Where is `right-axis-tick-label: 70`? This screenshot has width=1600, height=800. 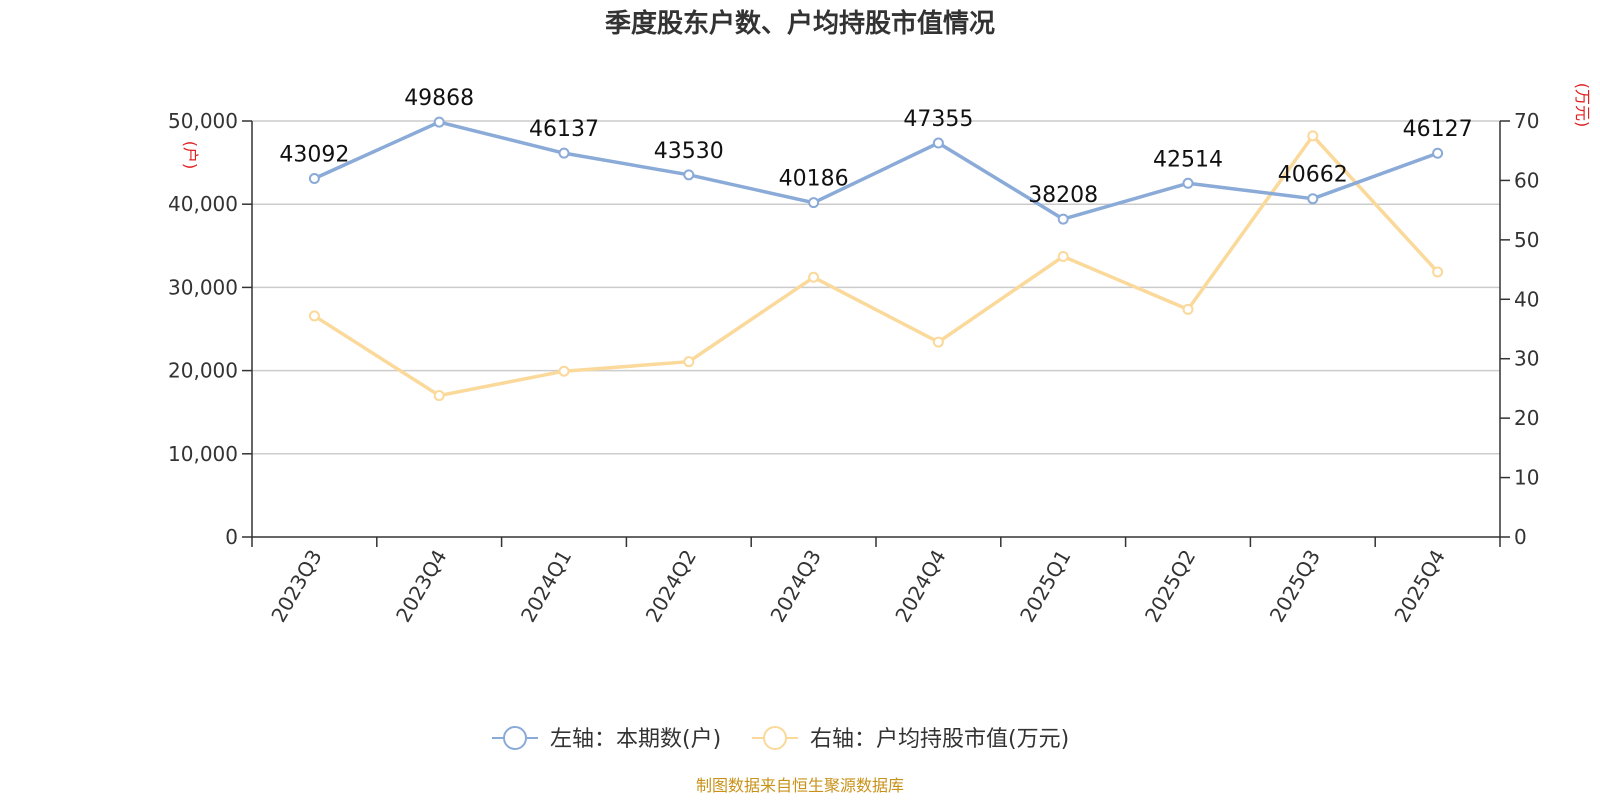 right-axis-tick-label: 70 is located at coordinates (1526, 121).